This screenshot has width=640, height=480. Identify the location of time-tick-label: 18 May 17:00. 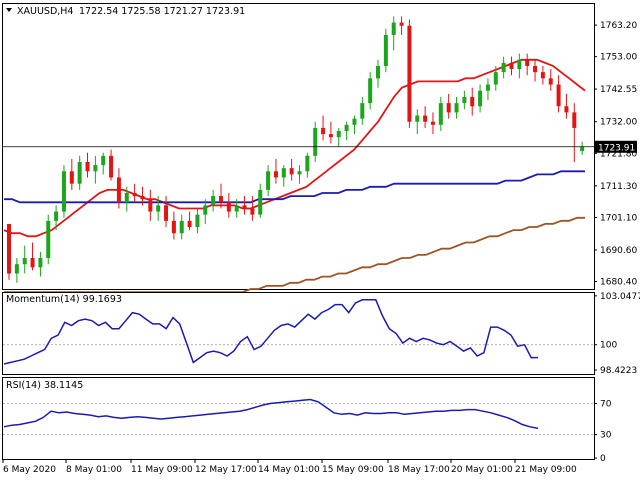
(419, 470).